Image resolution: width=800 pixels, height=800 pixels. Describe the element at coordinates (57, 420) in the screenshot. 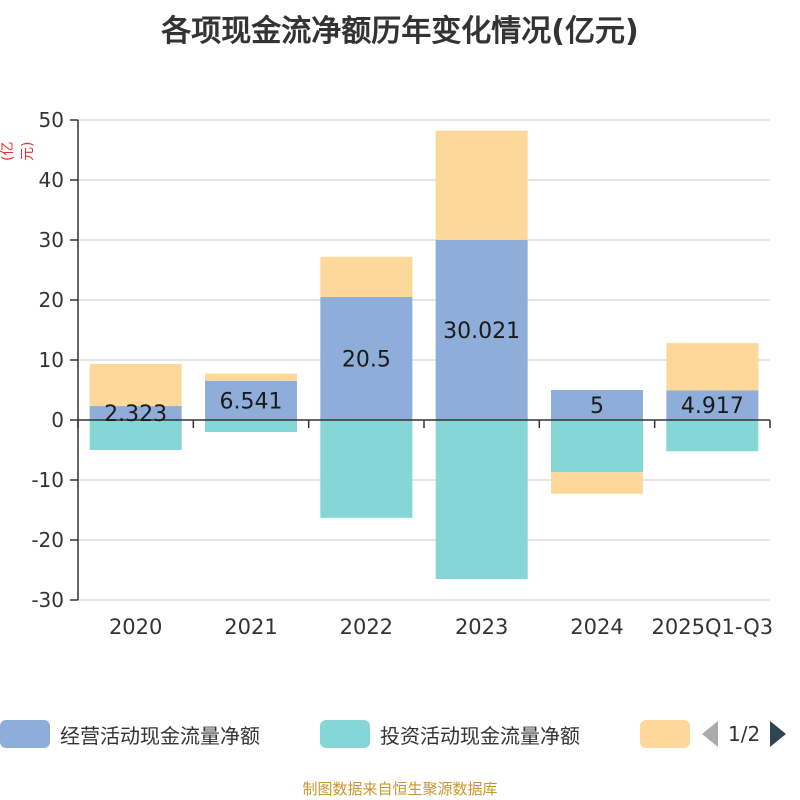

I see `y-tick-label: 0` at that location.